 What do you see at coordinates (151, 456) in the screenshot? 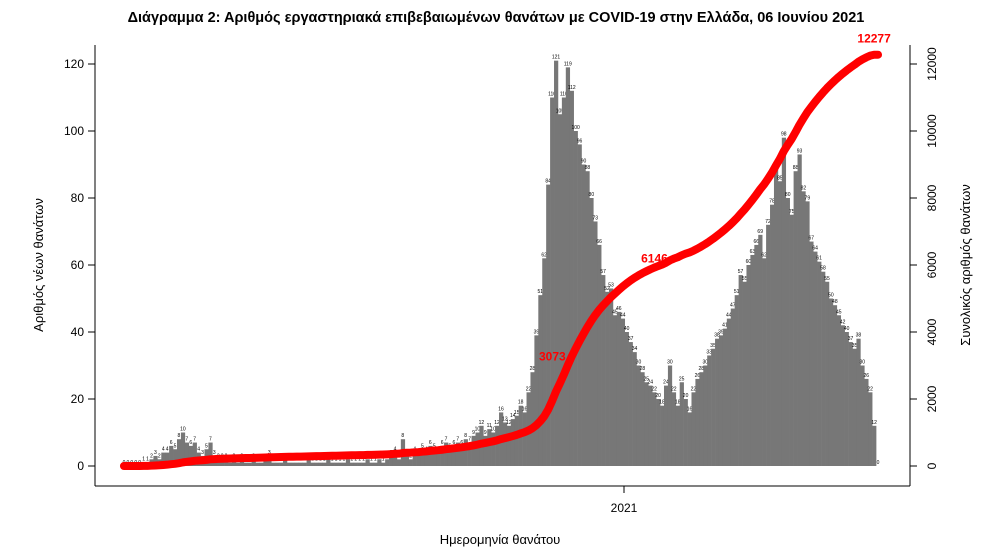
I see `bar-value-label: 2` at bounding box center [151, 456].